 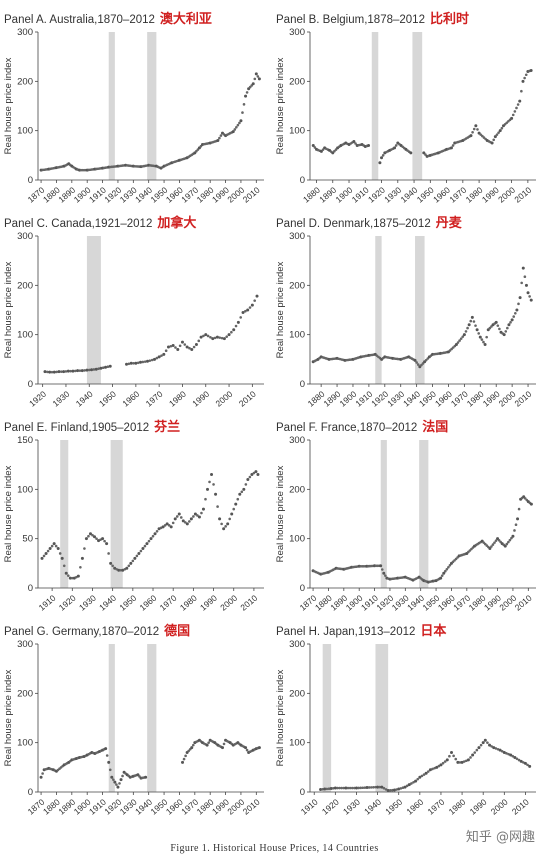 What do you see at coordinates (188, 603) in the screenshot?
I see `x-tick-label: 1980` at bounding box center [188, 603].